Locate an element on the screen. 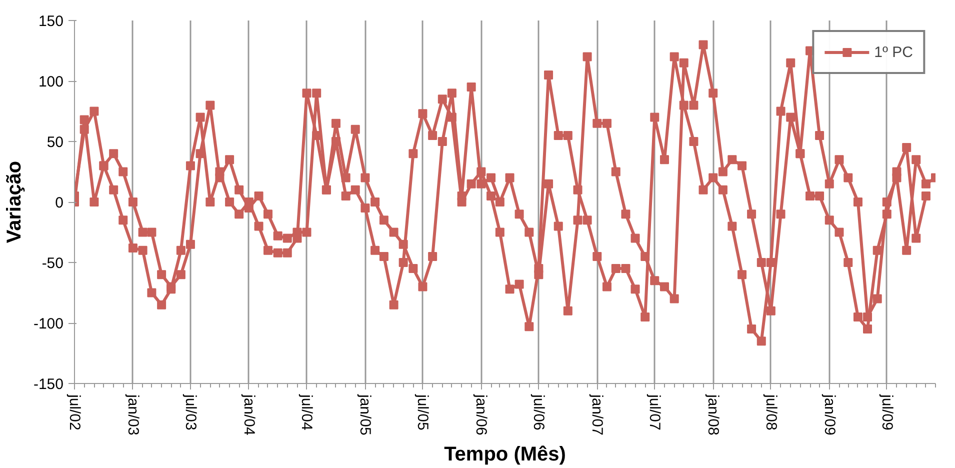  x-tick-label: jul/02 is located at coordinates (74, 412).